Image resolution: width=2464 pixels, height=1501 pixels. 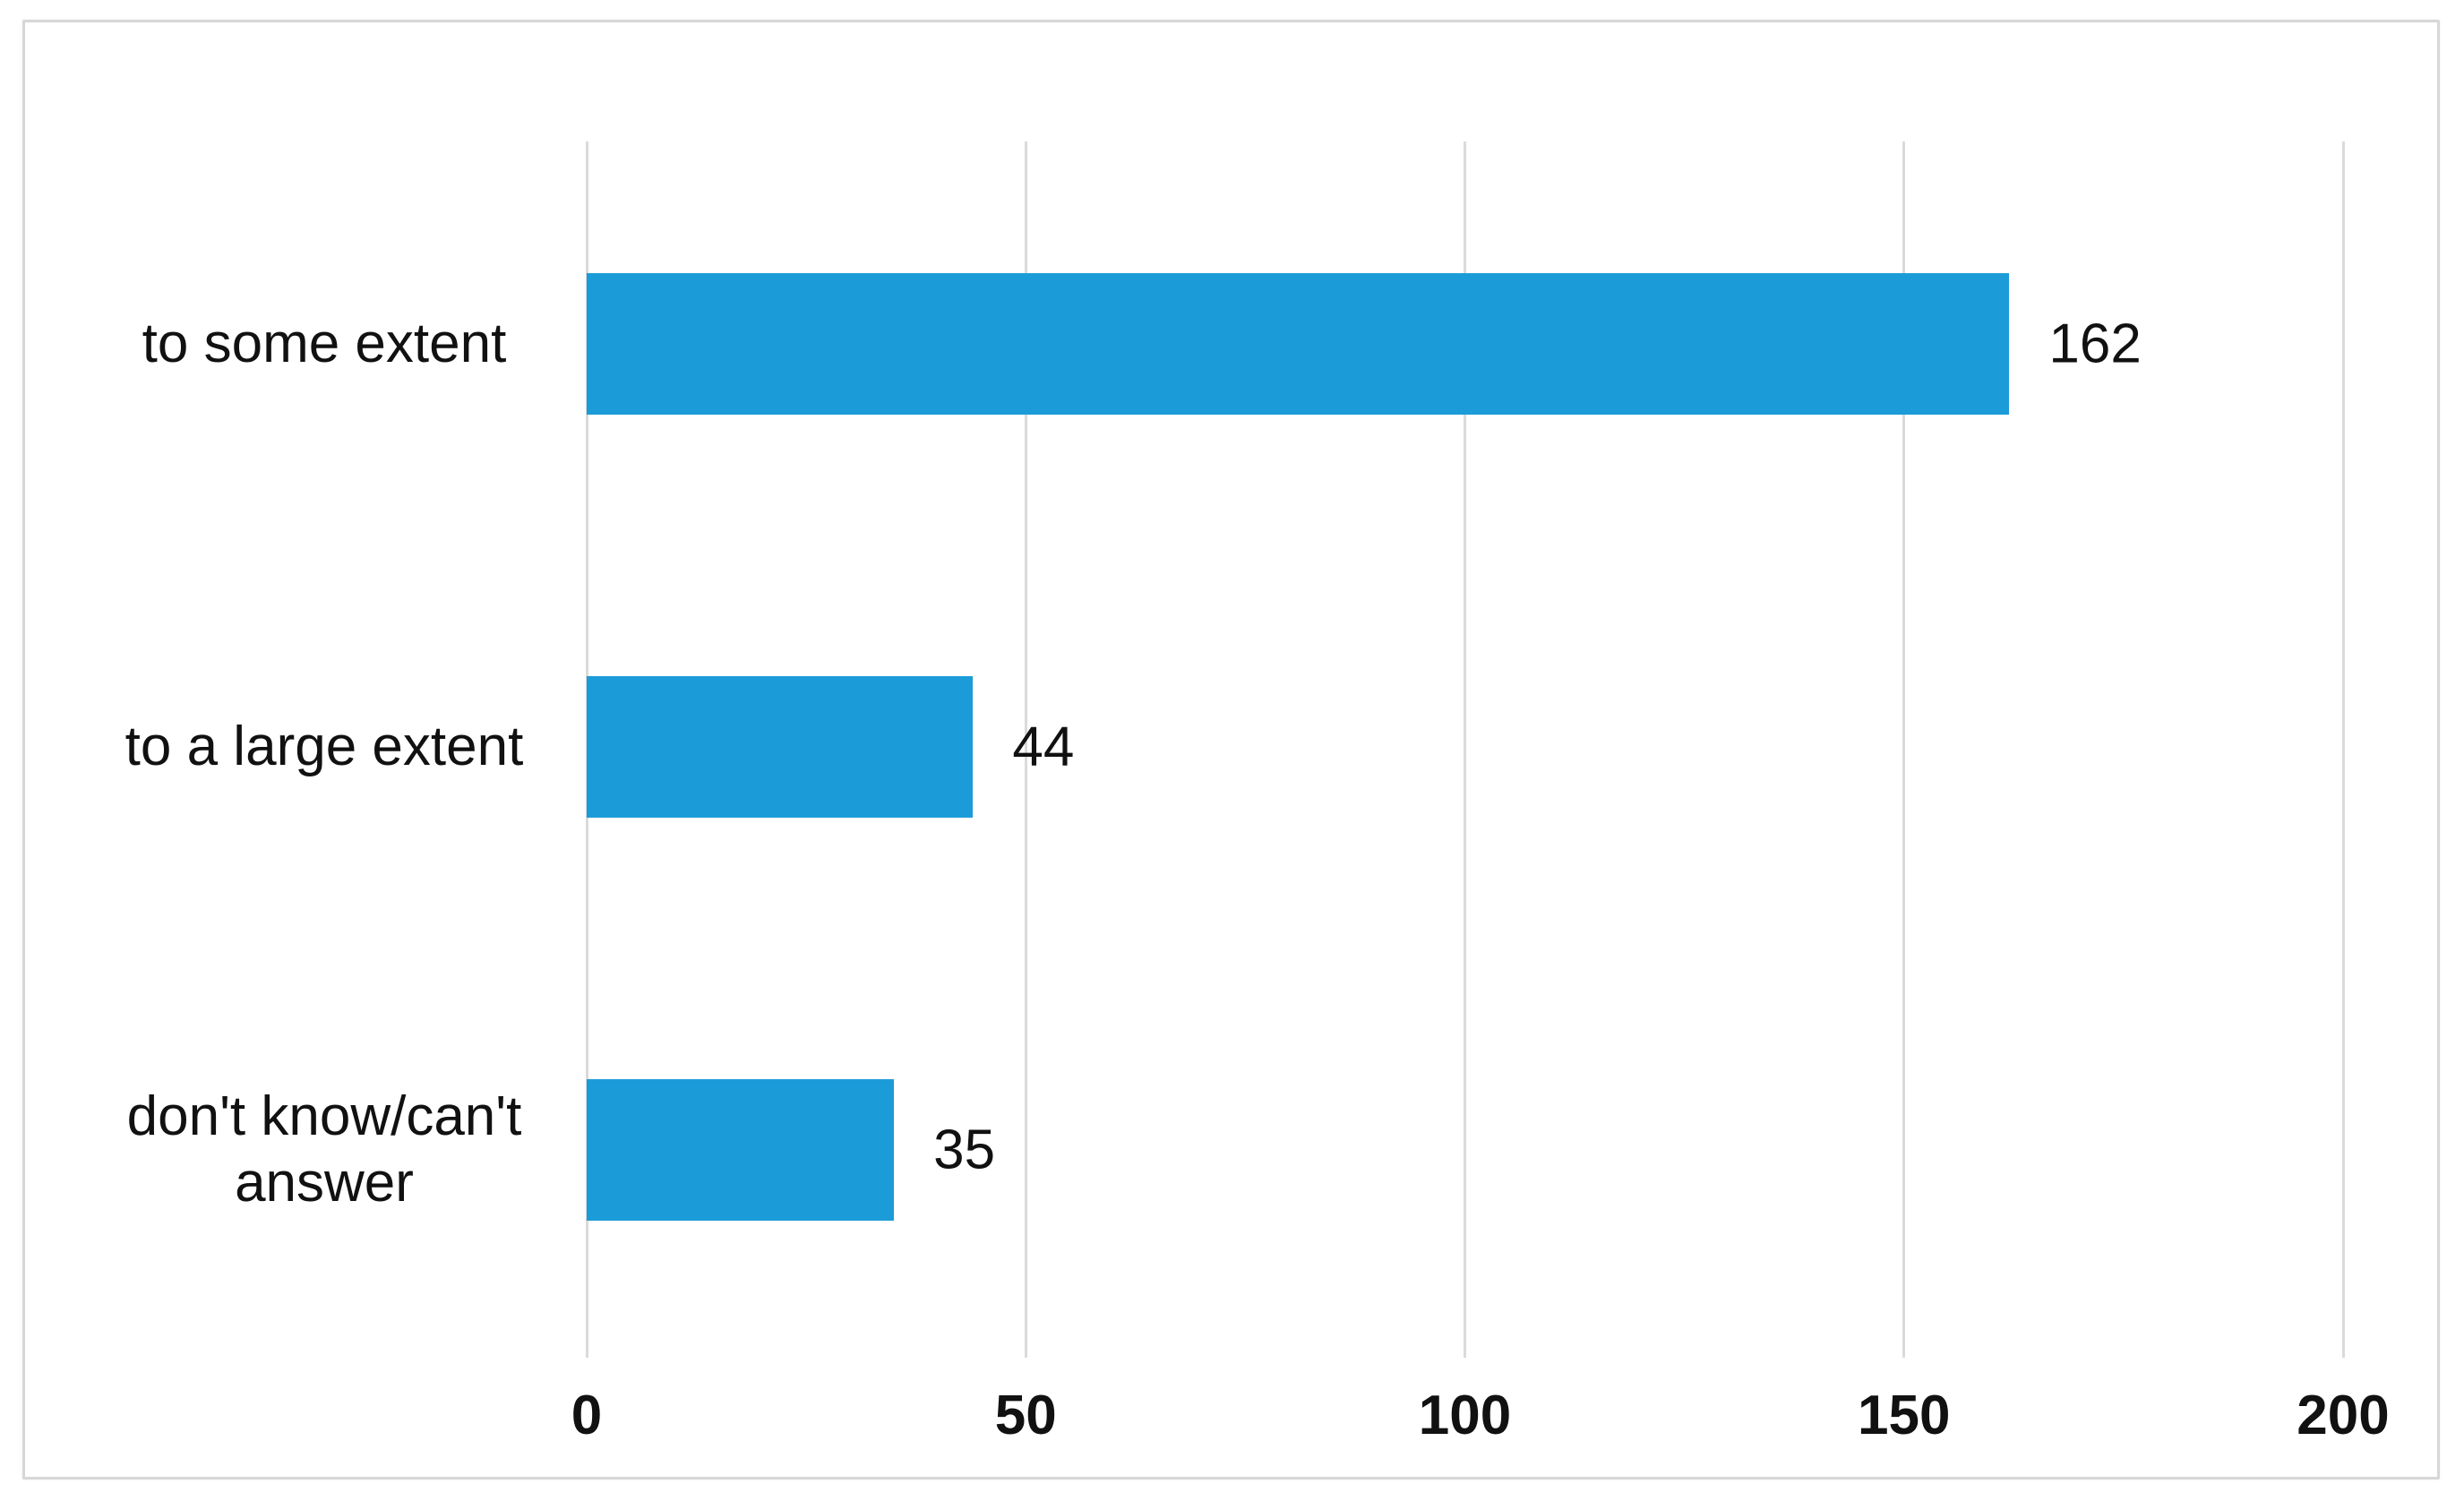 What do you see at coordinates (964, 1150) in the screenshot?
I see `value-label: 35` at bounding box center [964, 1150].